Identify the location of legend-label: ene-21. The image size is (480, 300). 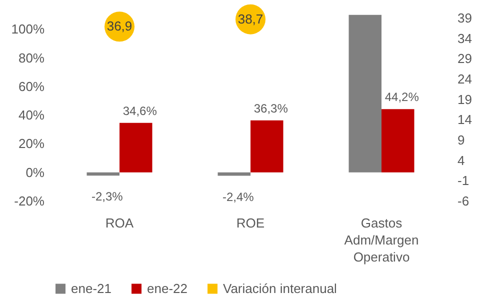
(91, 288).